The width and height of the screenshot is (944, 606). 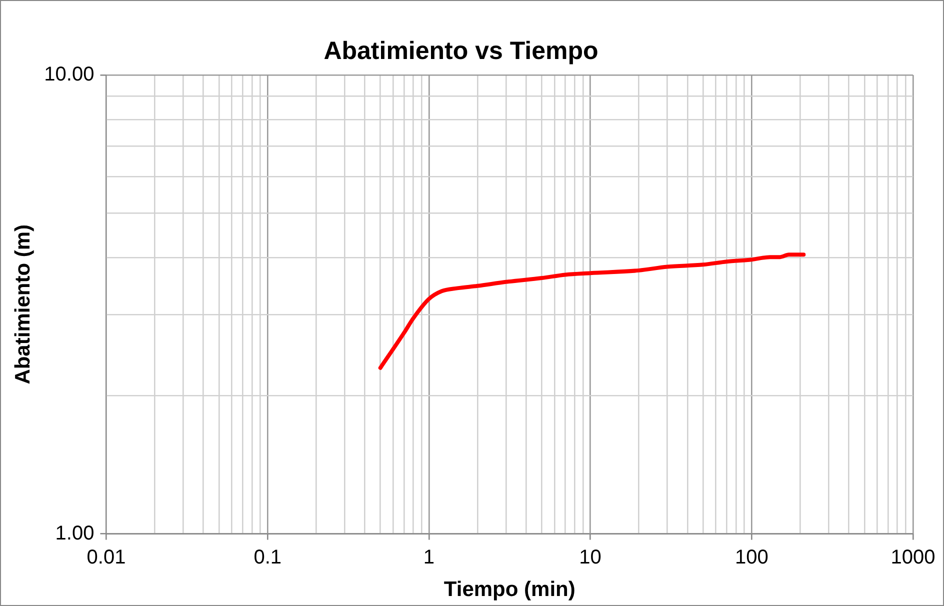 I want to click on x-tick-label: 1000, so click(x=913, y=557).